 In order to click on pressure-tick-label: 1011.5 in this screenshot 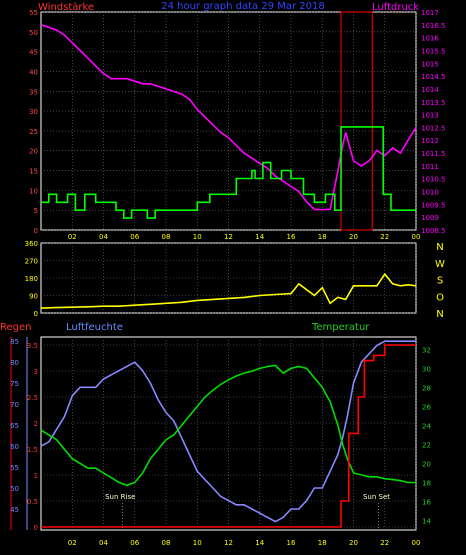, I will do `click(433, 154)`.